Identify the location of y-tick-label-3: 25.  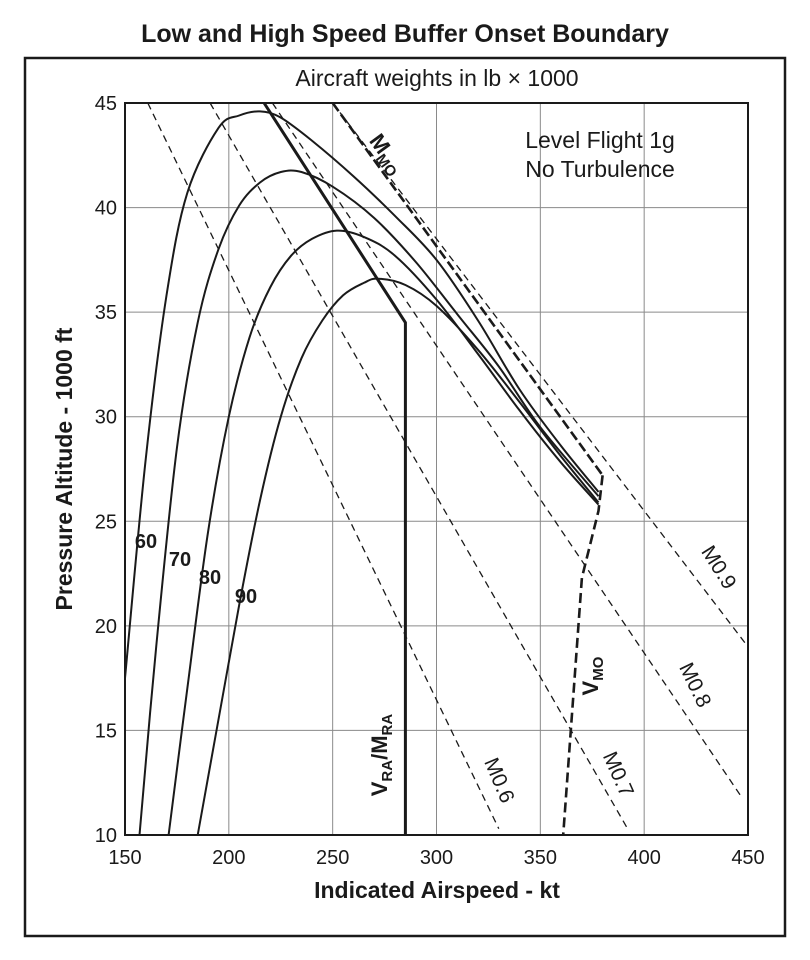
(106, 522).